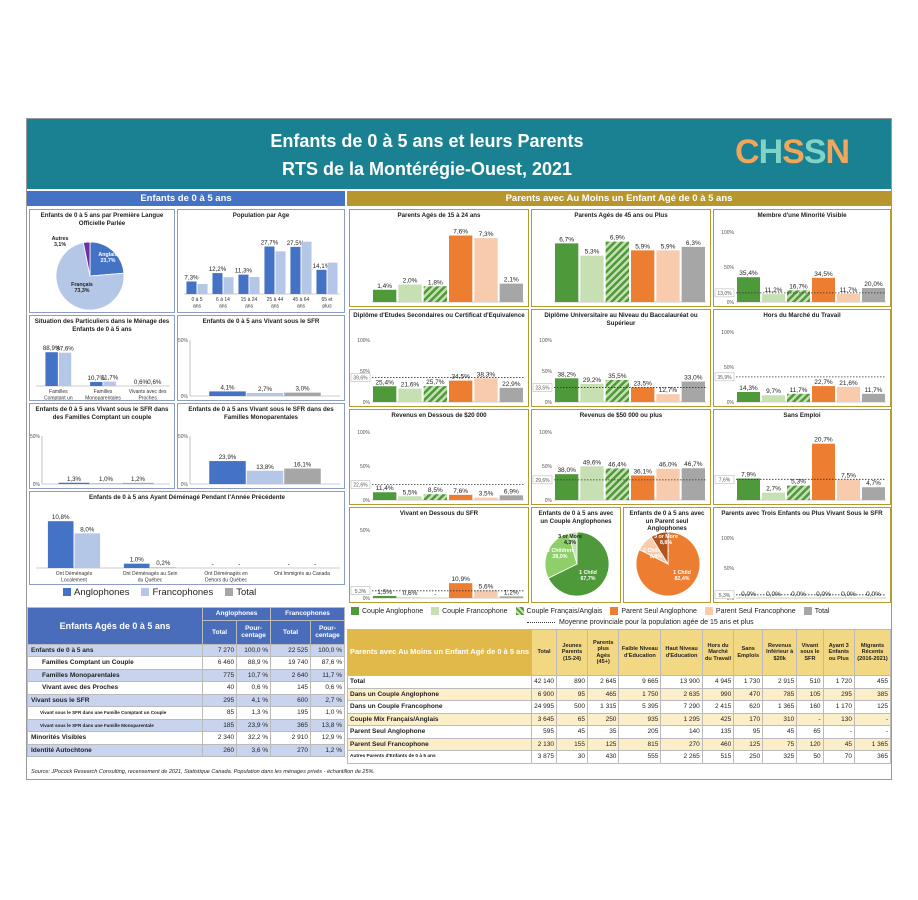 The width and height of the screenshot is (918, 900). Describe the element at coordinates (748, 388) in the screenshot. I see `data-label: 14,3%` at that location.